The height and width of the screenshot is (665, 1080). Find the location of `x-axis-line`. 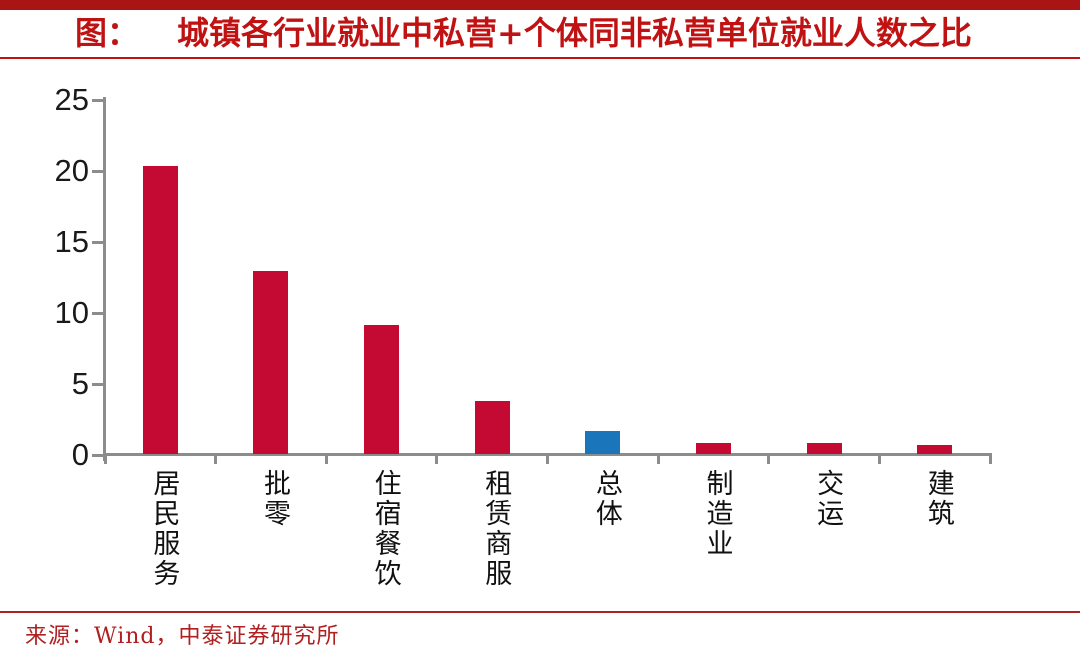

x-axis-line is located at coordinates (547, 454).